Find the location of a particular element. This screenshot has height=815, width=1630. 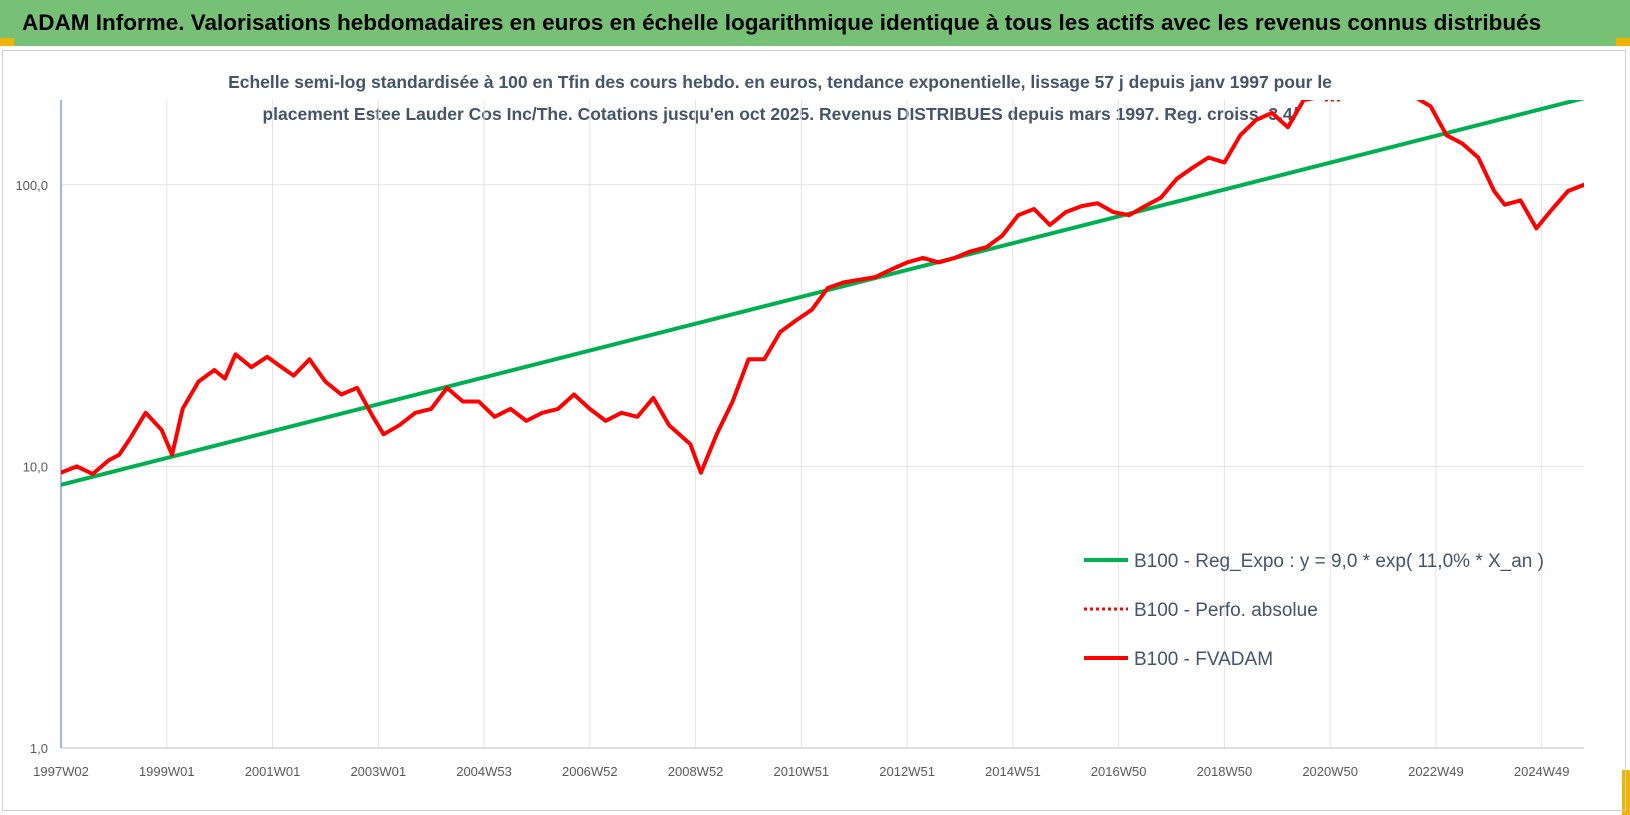

x-tick-label: 2014W51 is located at coordinates (1013, 771).